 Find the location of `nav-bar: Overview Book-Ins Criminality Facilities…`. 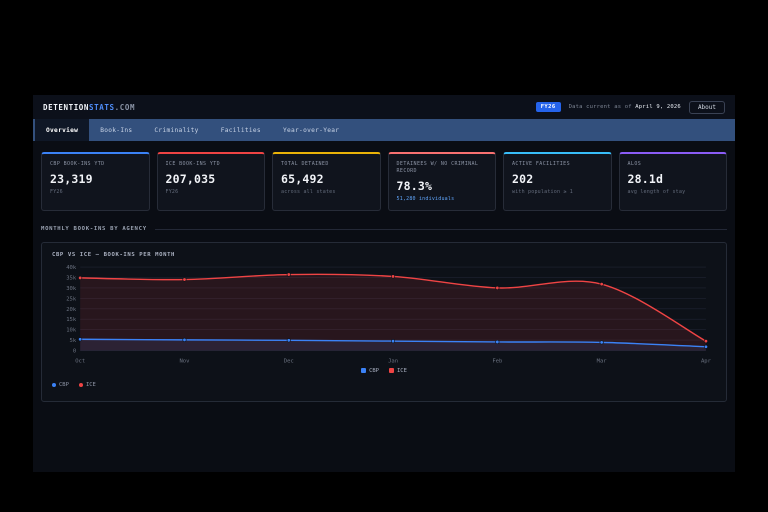

nav-bar: Overview Book-Ins Criminality Facilities… is located at coordinates (384, 130).